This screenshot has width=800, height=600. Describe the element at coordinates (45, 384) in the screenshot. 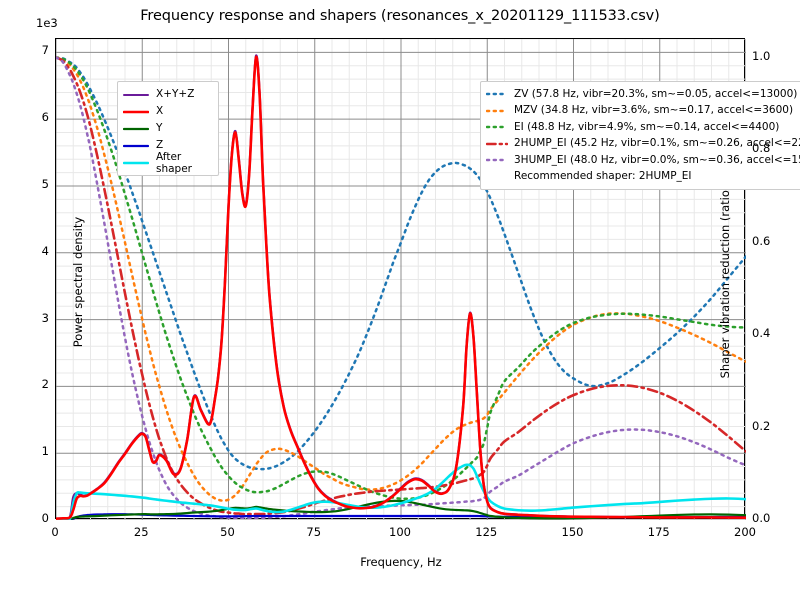

I see `y-tick-left: 2` at that location.